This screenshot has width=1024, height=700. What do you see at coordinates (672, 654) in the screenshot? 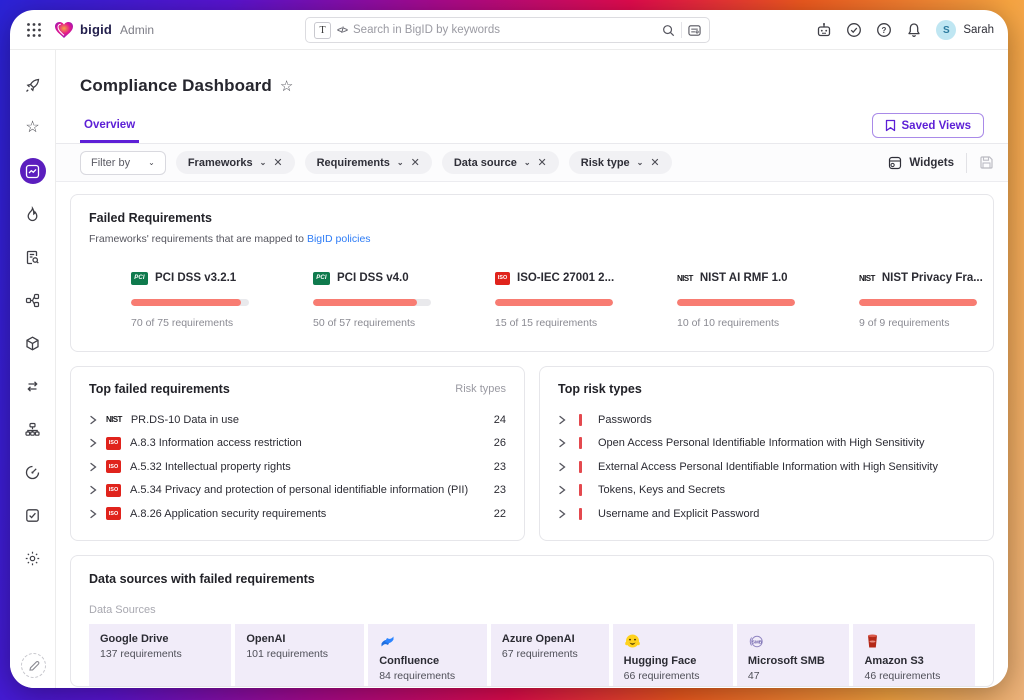
I see `treemap-cell-hugging-face: Hugging Face 66 requirements` at bounding box center [672, 654].